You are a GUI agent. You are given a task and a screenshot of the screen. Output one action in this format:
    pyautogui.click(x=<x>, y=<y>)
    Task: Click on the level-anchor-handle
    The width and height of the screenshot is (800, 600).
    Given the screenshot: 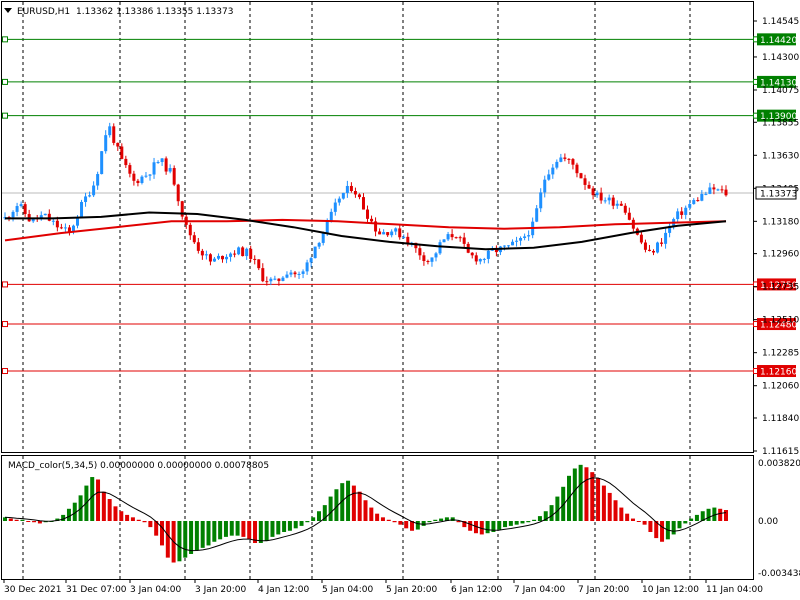 What is the action you would take?
    pyautogui.click(x=5, y=284)
    